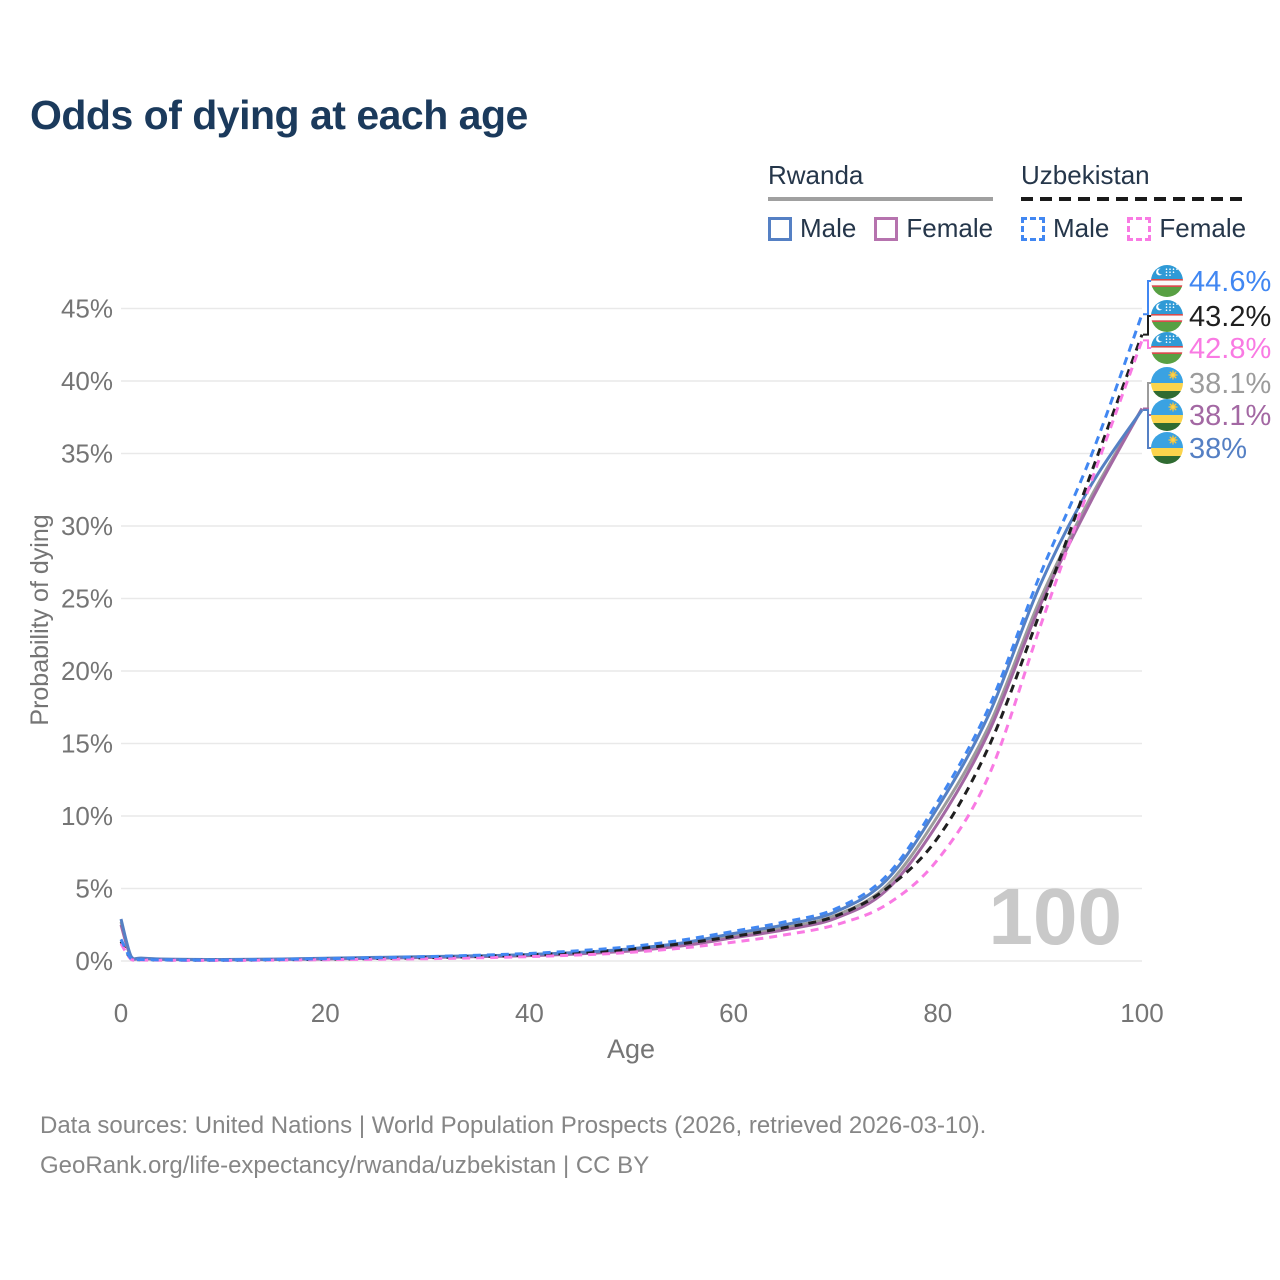 Image resolution: width=1280 pixels, height=1280 pixels. I want to click on connector-rwanda-male, so click(1147, 429).